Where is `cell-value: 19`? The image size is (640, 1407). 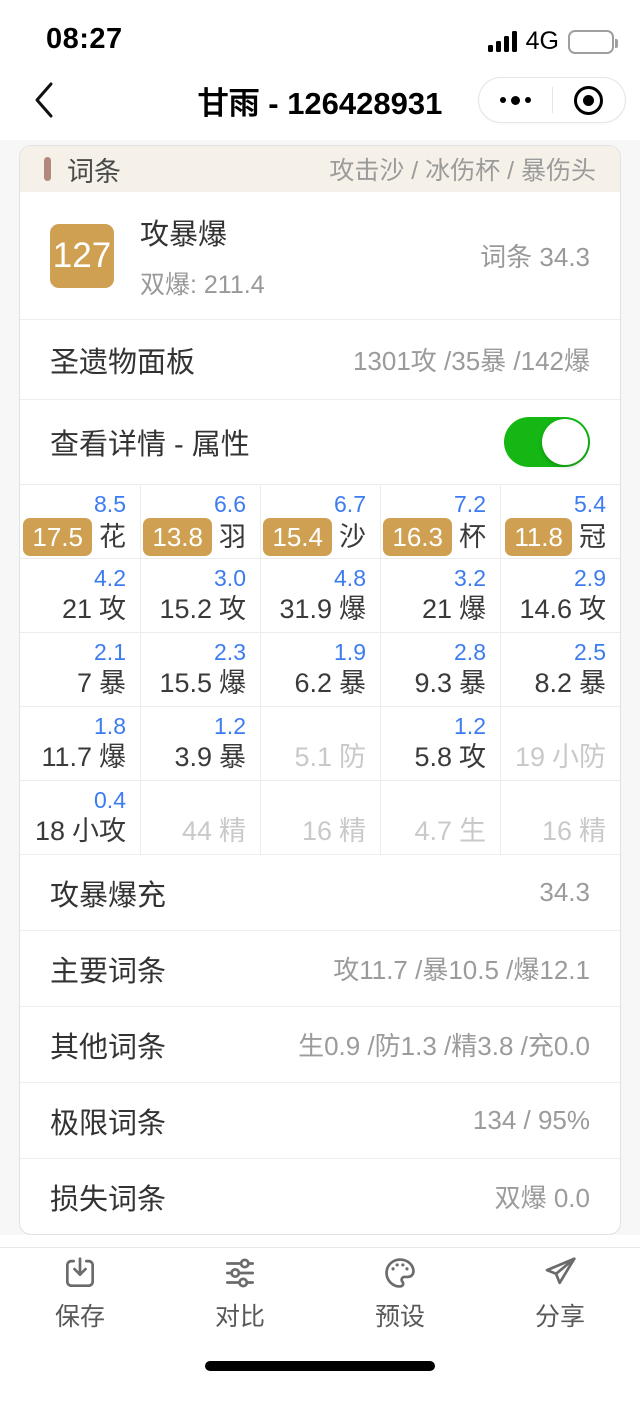
cell-value: 19 is located at coordinates (529, 757).